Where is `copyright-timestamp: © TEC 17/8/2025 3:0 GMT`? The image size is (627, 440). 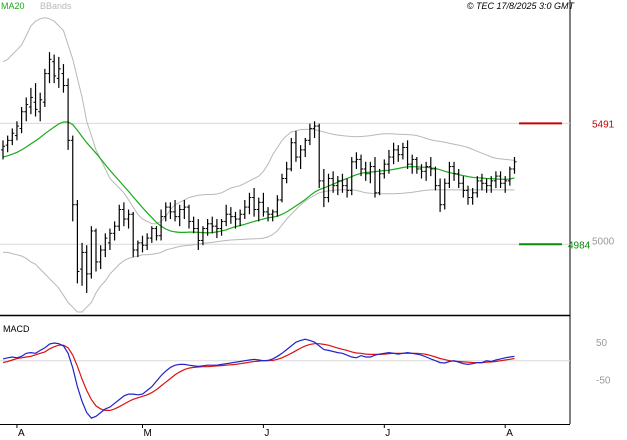
copyright-timestamp: © TEC 17/8/2025 3:0 GMT is located at coordinates (521, 6).